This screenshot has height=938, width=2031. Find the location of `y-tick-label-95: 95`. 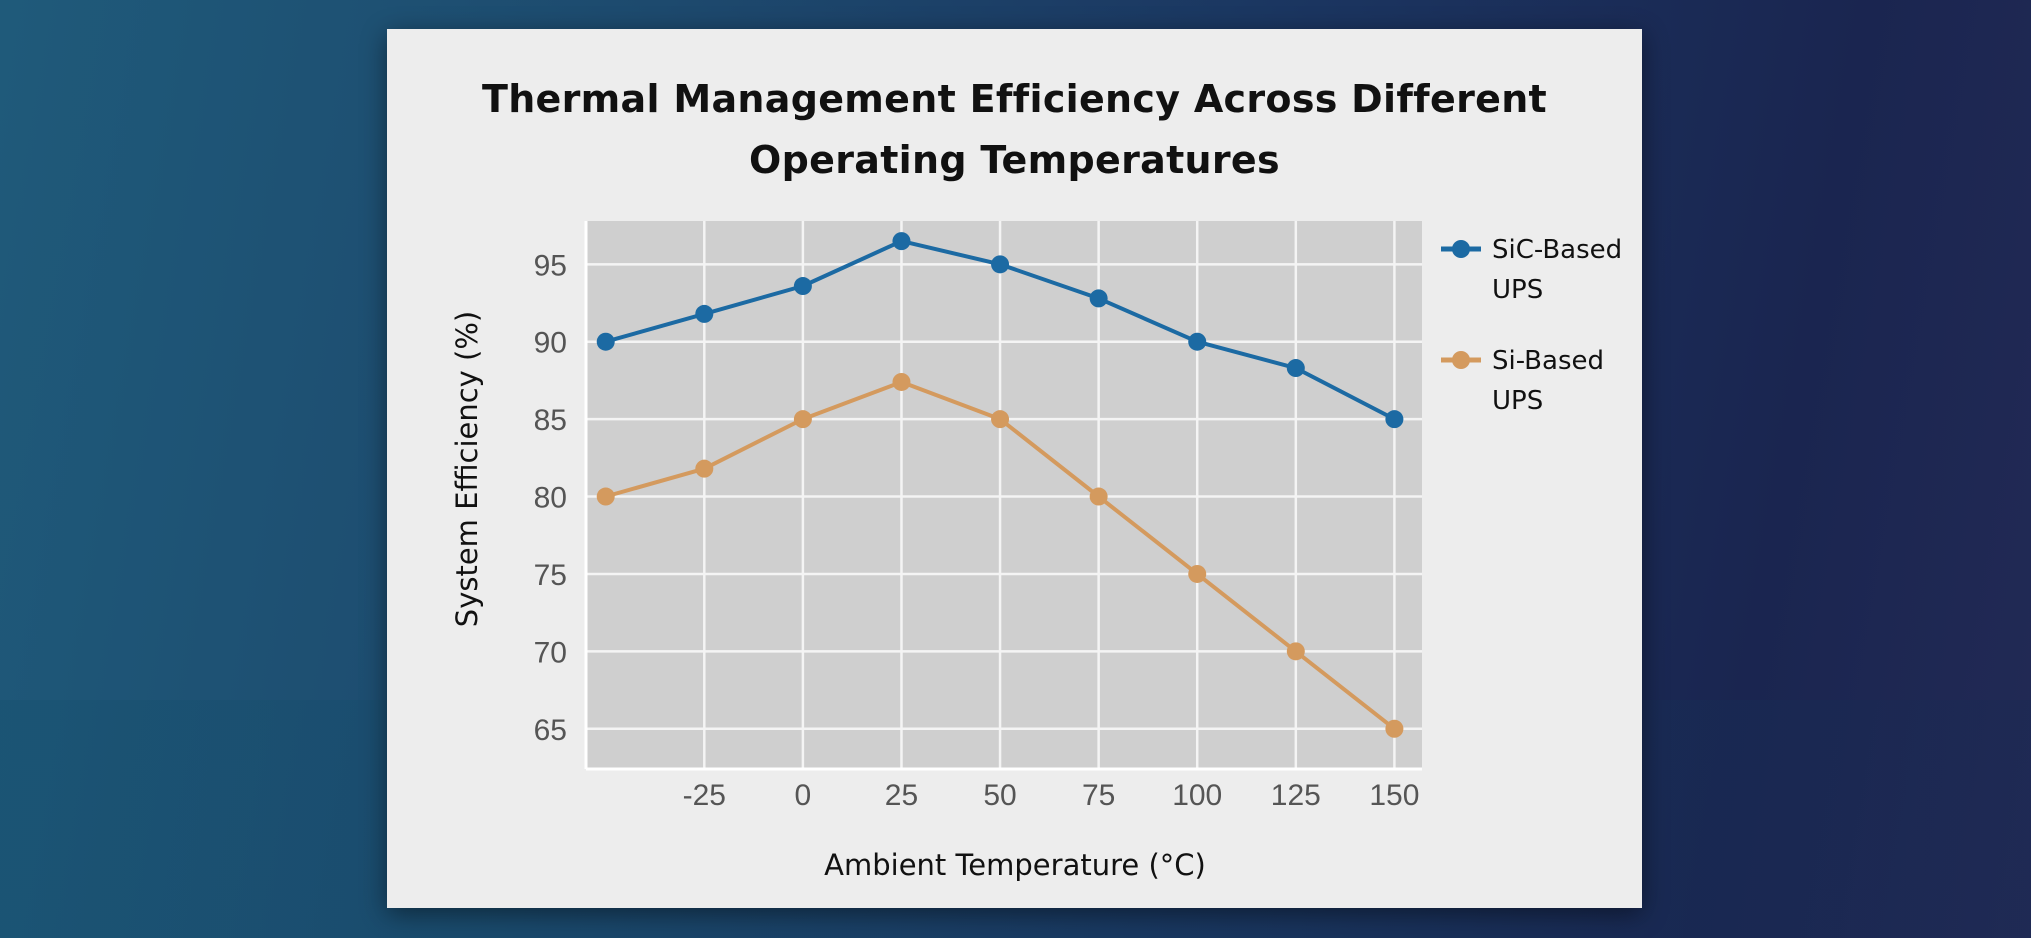

y-tick-label-95: 95 is located at coordinates (550, 265).